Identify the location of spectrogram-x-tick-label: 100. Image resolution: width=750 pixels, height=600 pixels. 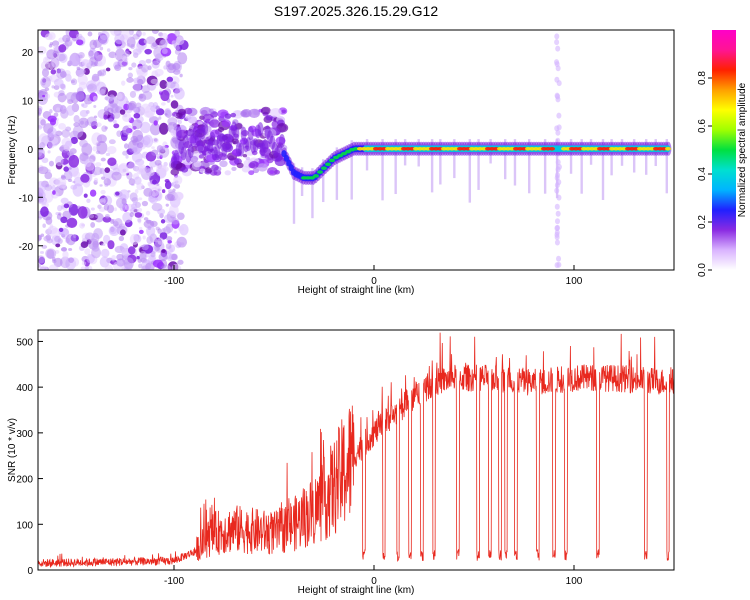
(574, 281).